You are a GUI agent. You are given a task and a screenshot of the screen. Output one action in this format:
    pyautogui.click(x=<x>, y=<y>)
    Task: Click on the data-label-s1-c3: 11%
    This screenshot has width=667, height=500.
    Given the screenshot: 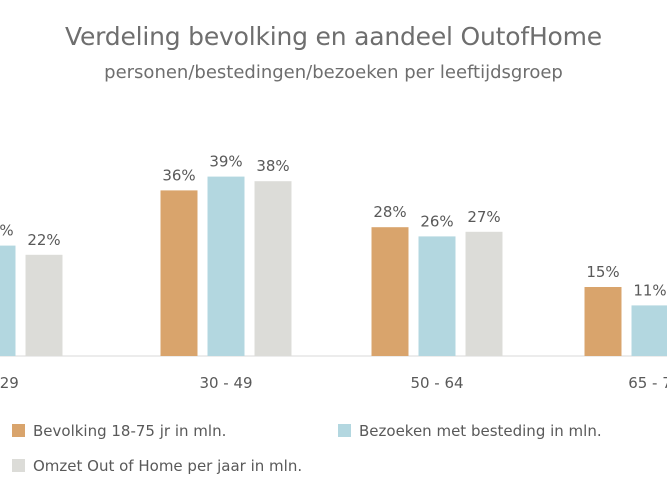 What is the action you would take?
    pyautogui.click(x=649, y=290)
    